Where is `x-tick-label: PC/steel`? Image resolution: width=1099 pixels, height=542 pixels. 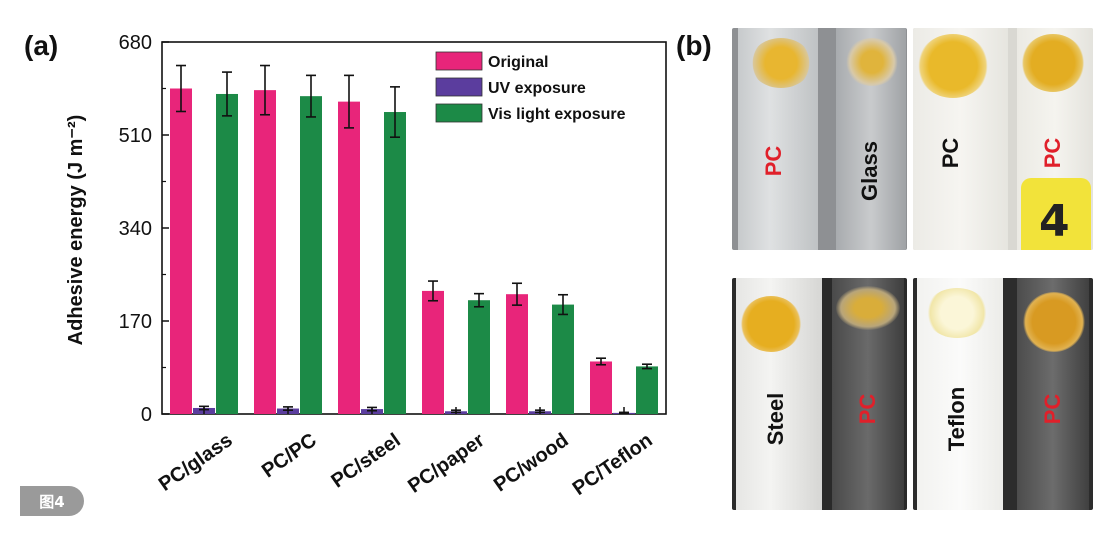 x-tick-label: PC/steel is located at coordinates (365, 460).